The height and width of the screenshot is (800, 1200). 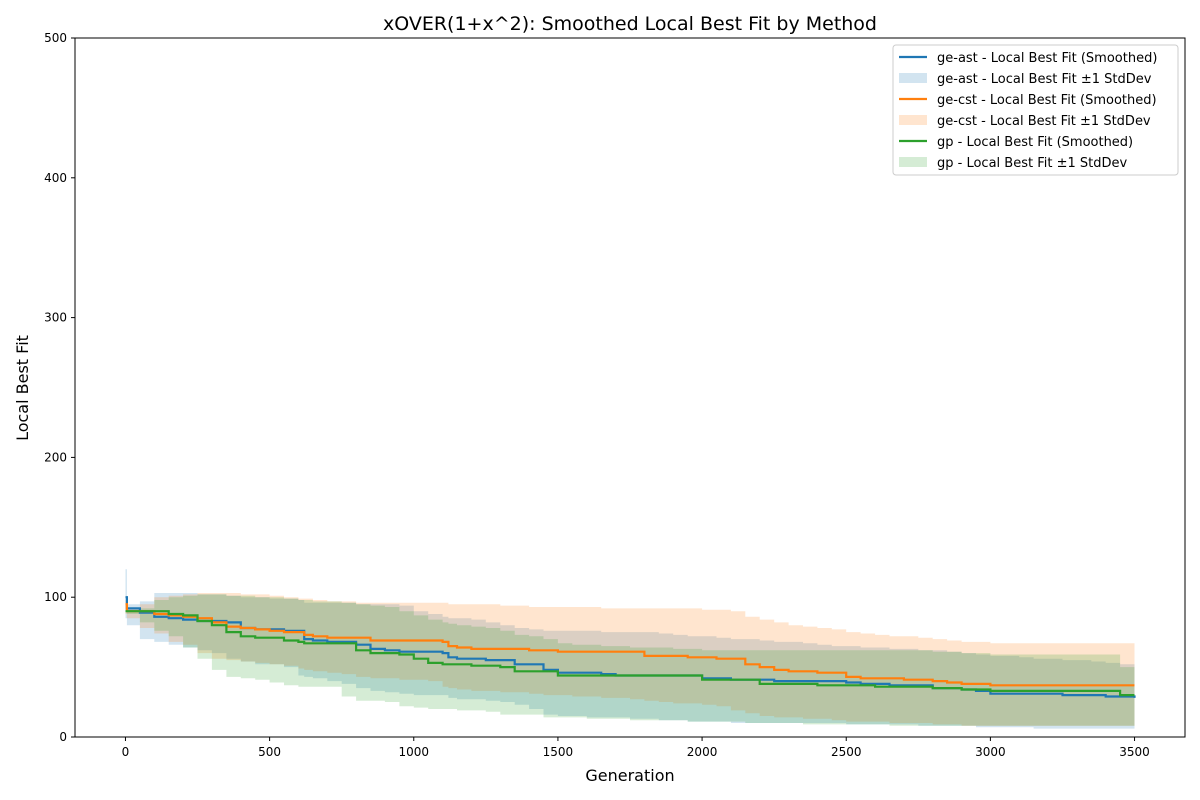 What do you see at coordinates (846, 752) in the screenshot?
I see `x-tick-label: 2500` at bounding box center [846, 752].